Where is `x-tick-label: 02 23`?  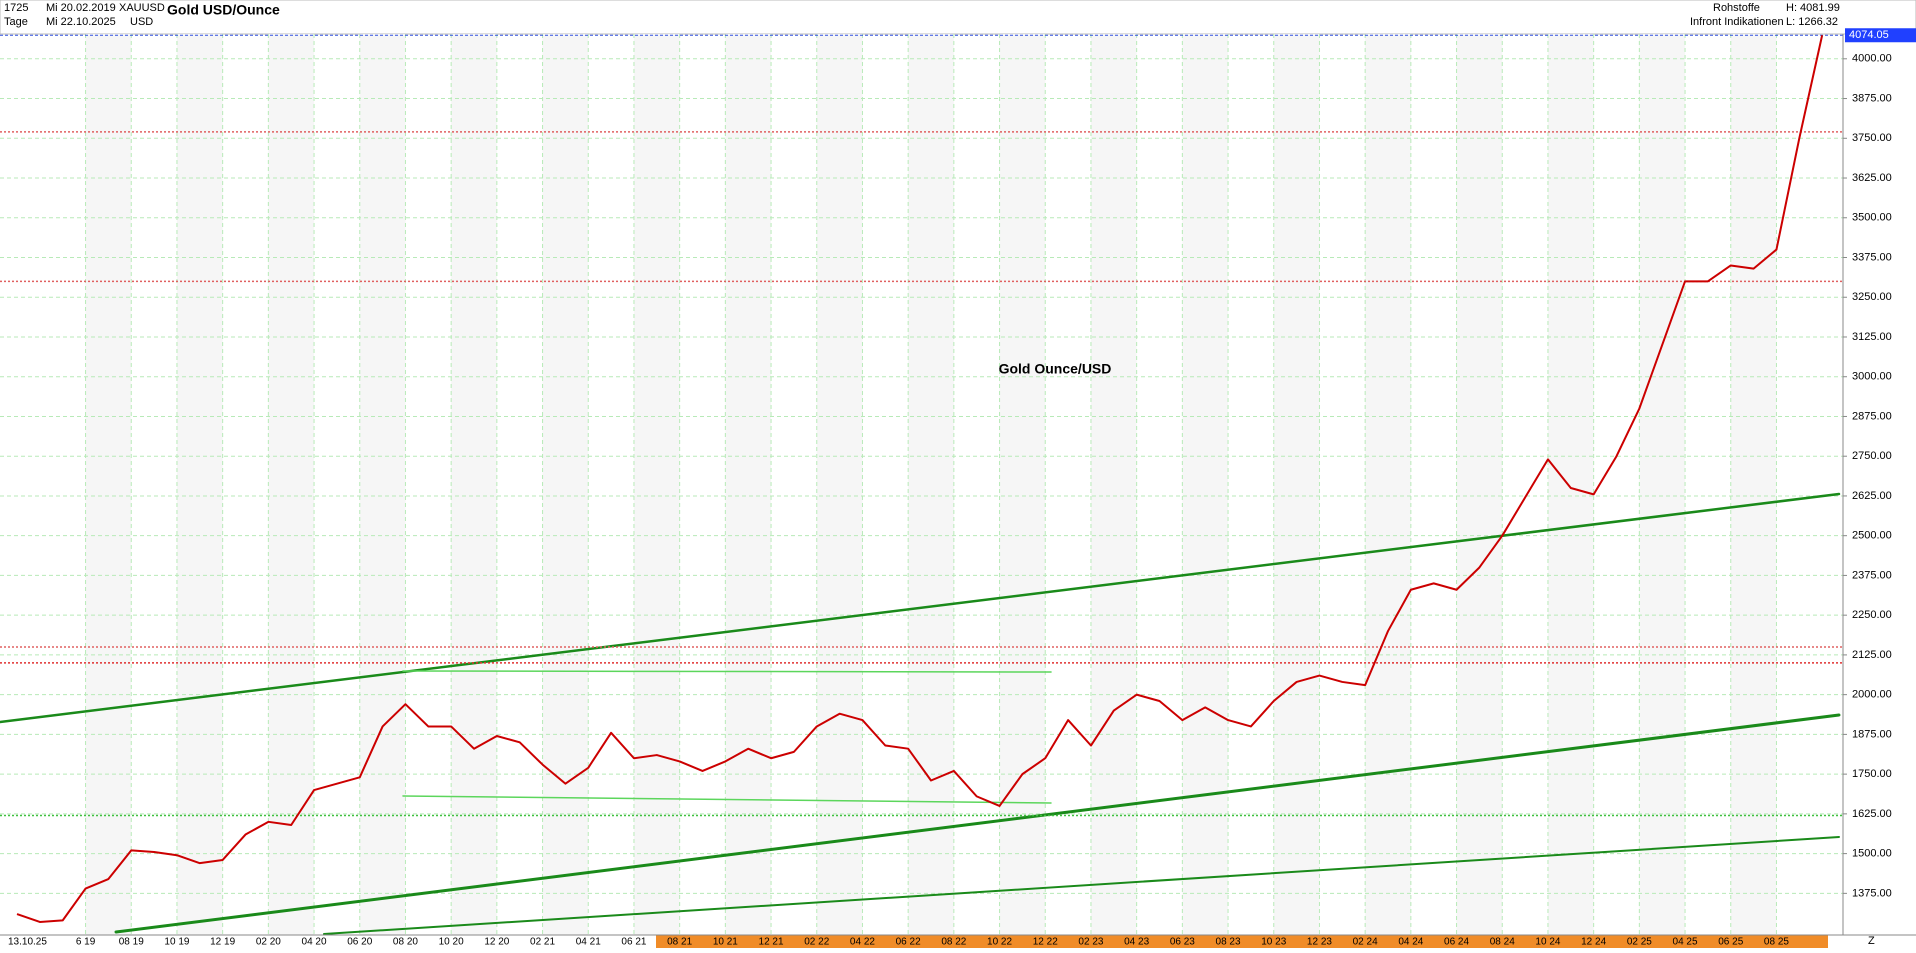 x-tick-label: 02 23 is located at coordinates (1090, 942).